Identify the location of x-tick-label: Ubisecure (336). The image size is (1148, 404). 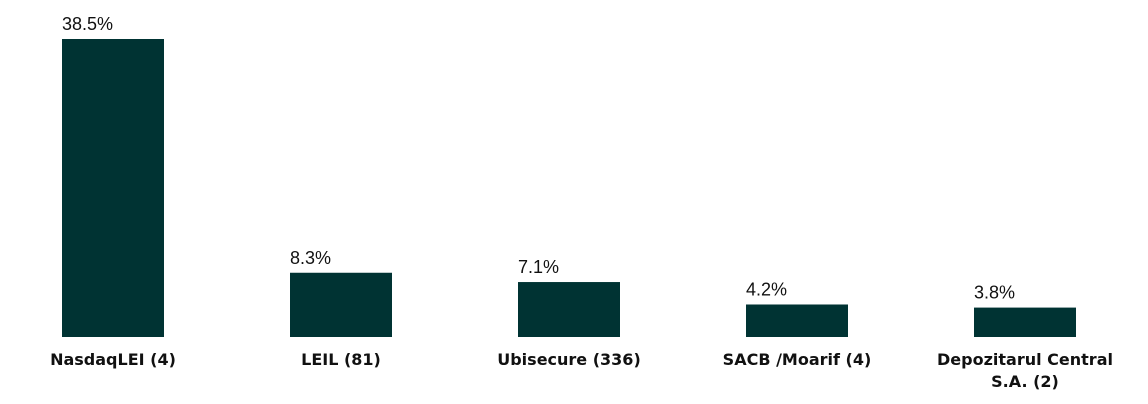
(569, 359).